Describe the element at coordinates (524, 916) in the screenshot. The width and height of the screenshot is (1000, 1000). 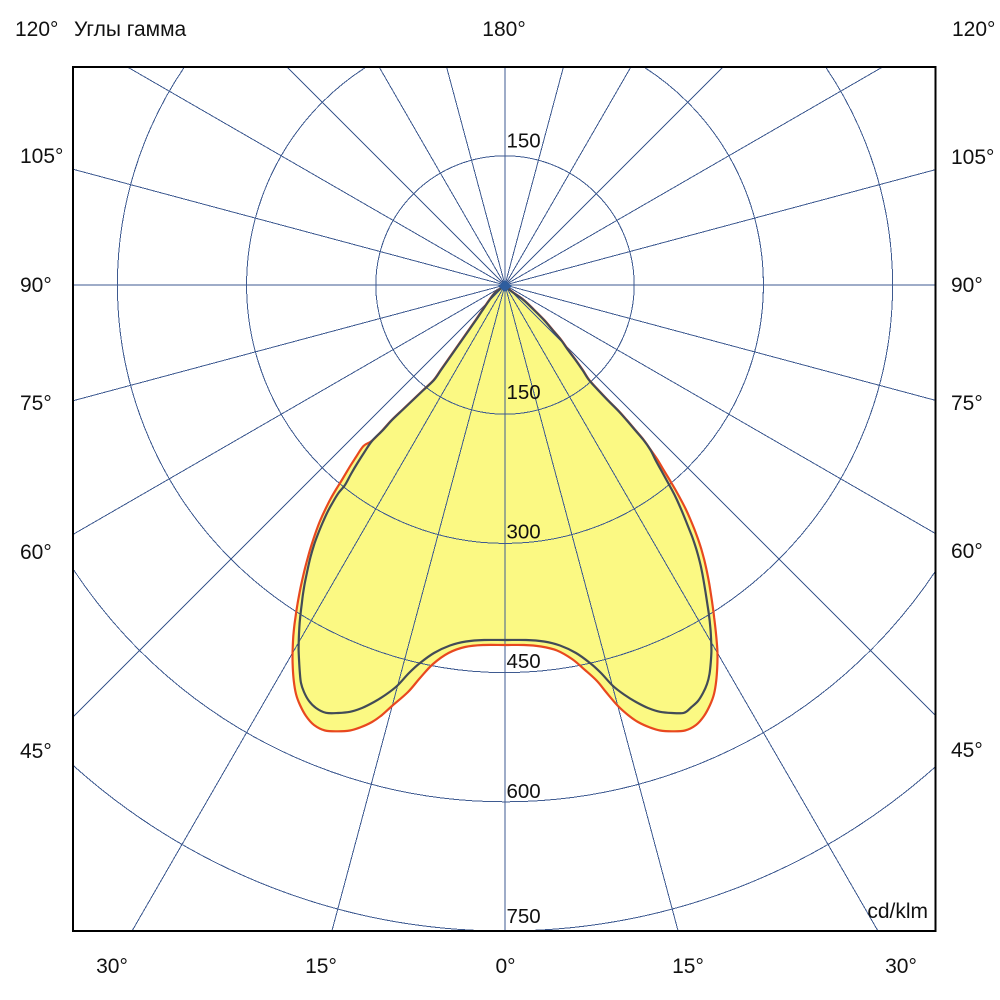
I see `svg-text: 750` at that location.